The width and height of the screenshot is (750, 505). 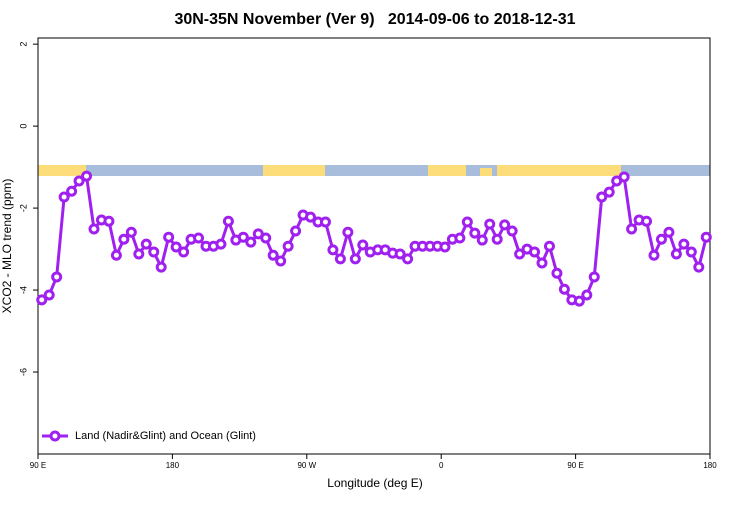 What do you see at coordinates (55, 436) in the screenshot?
I see `legend-marker` at bounding box center [55, 436].